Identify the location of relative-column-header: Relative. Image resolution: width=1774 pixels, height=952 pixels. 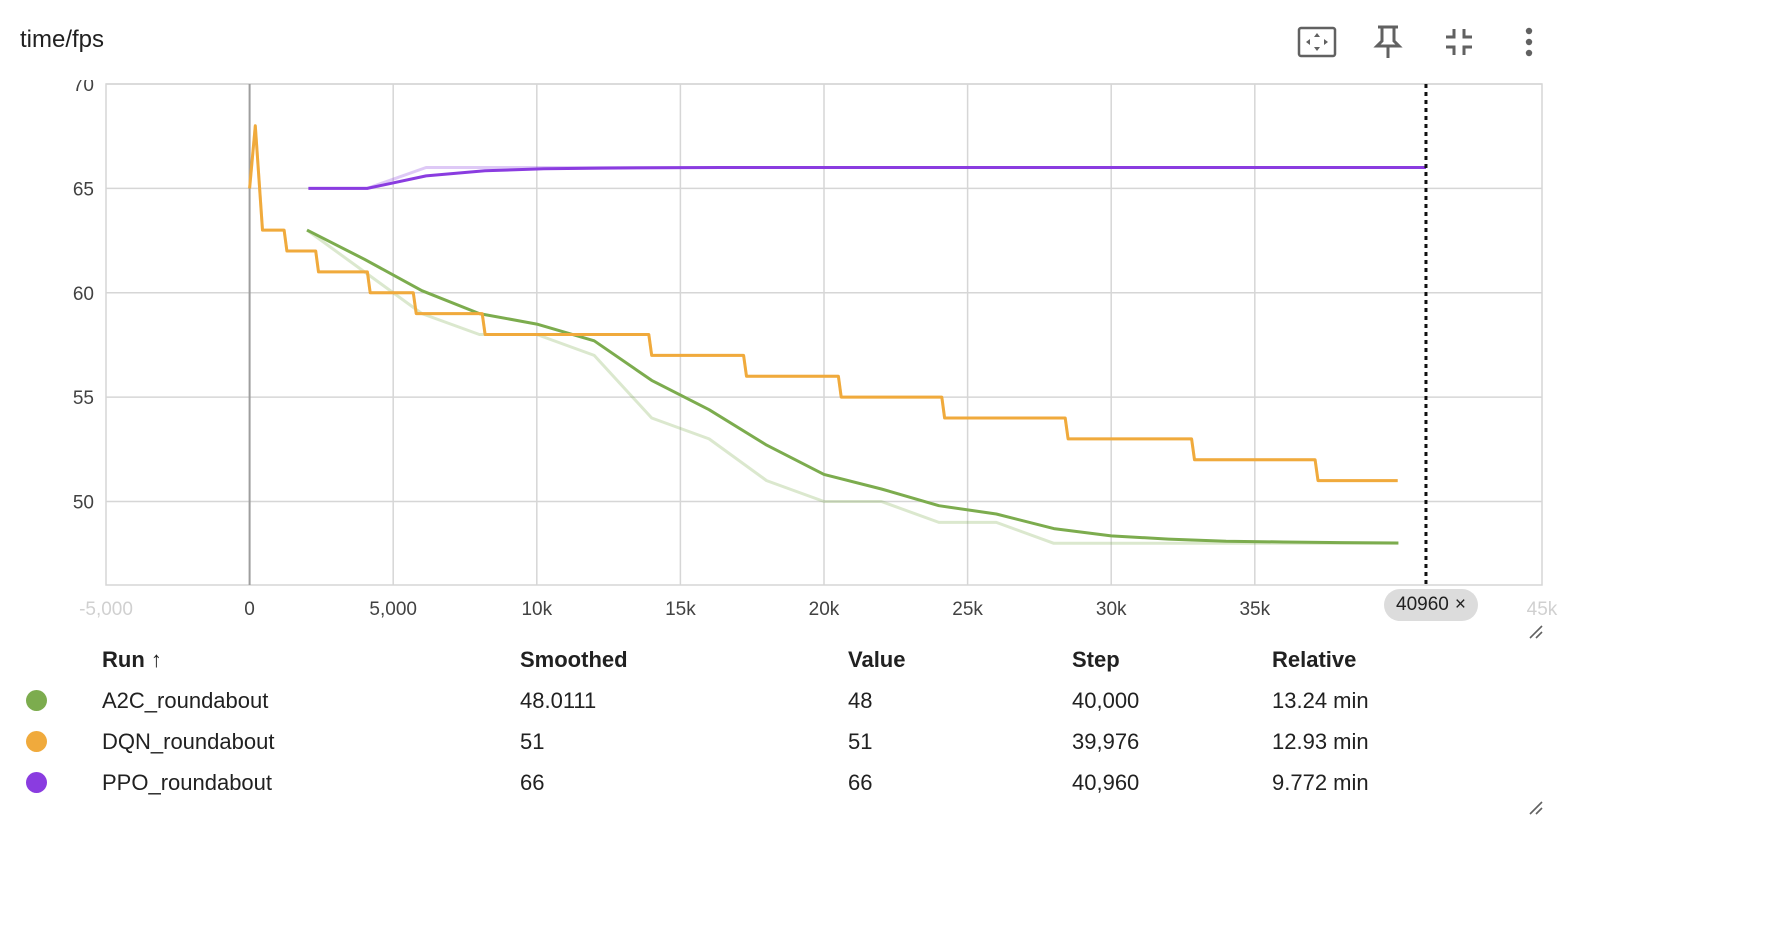
(1314, 659).